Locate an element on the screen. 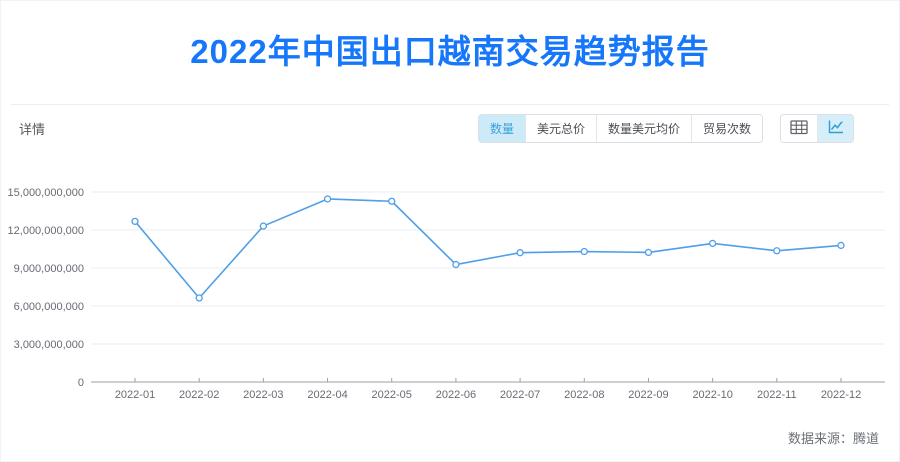  svg-text: 2022-03 is located at coordinates (263, 395).